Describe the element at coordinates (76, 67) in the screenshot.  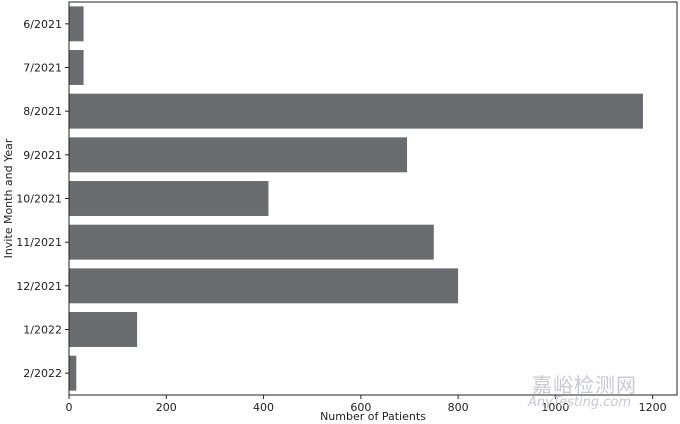
I see `bar-7-2021` at that location.